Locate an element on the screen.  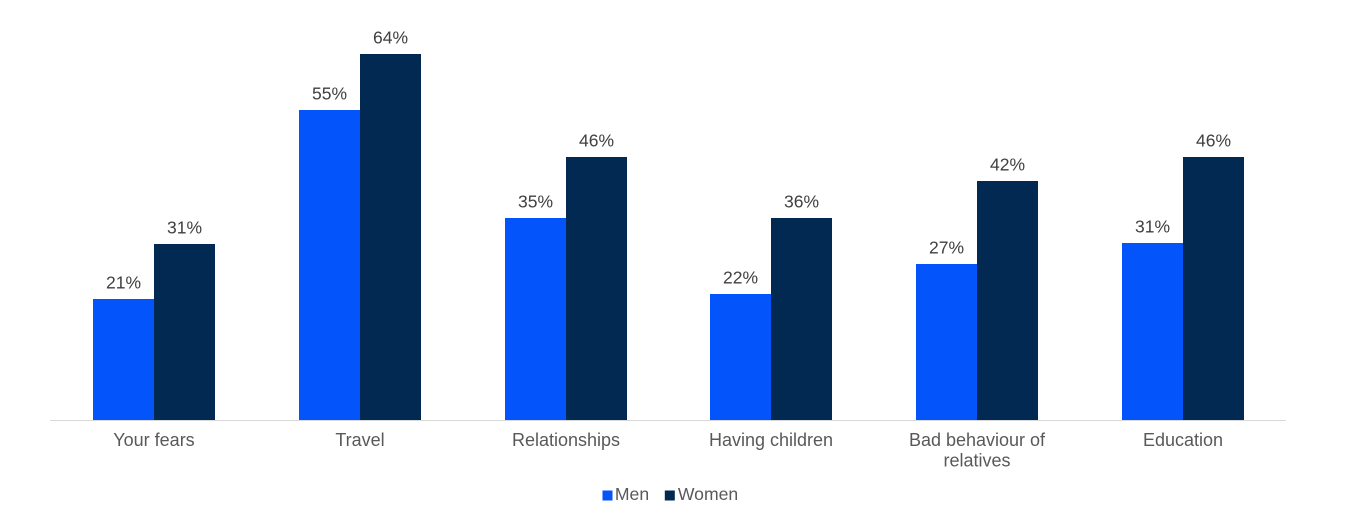
svg-text: 64% is located at coordinates (390, 38).